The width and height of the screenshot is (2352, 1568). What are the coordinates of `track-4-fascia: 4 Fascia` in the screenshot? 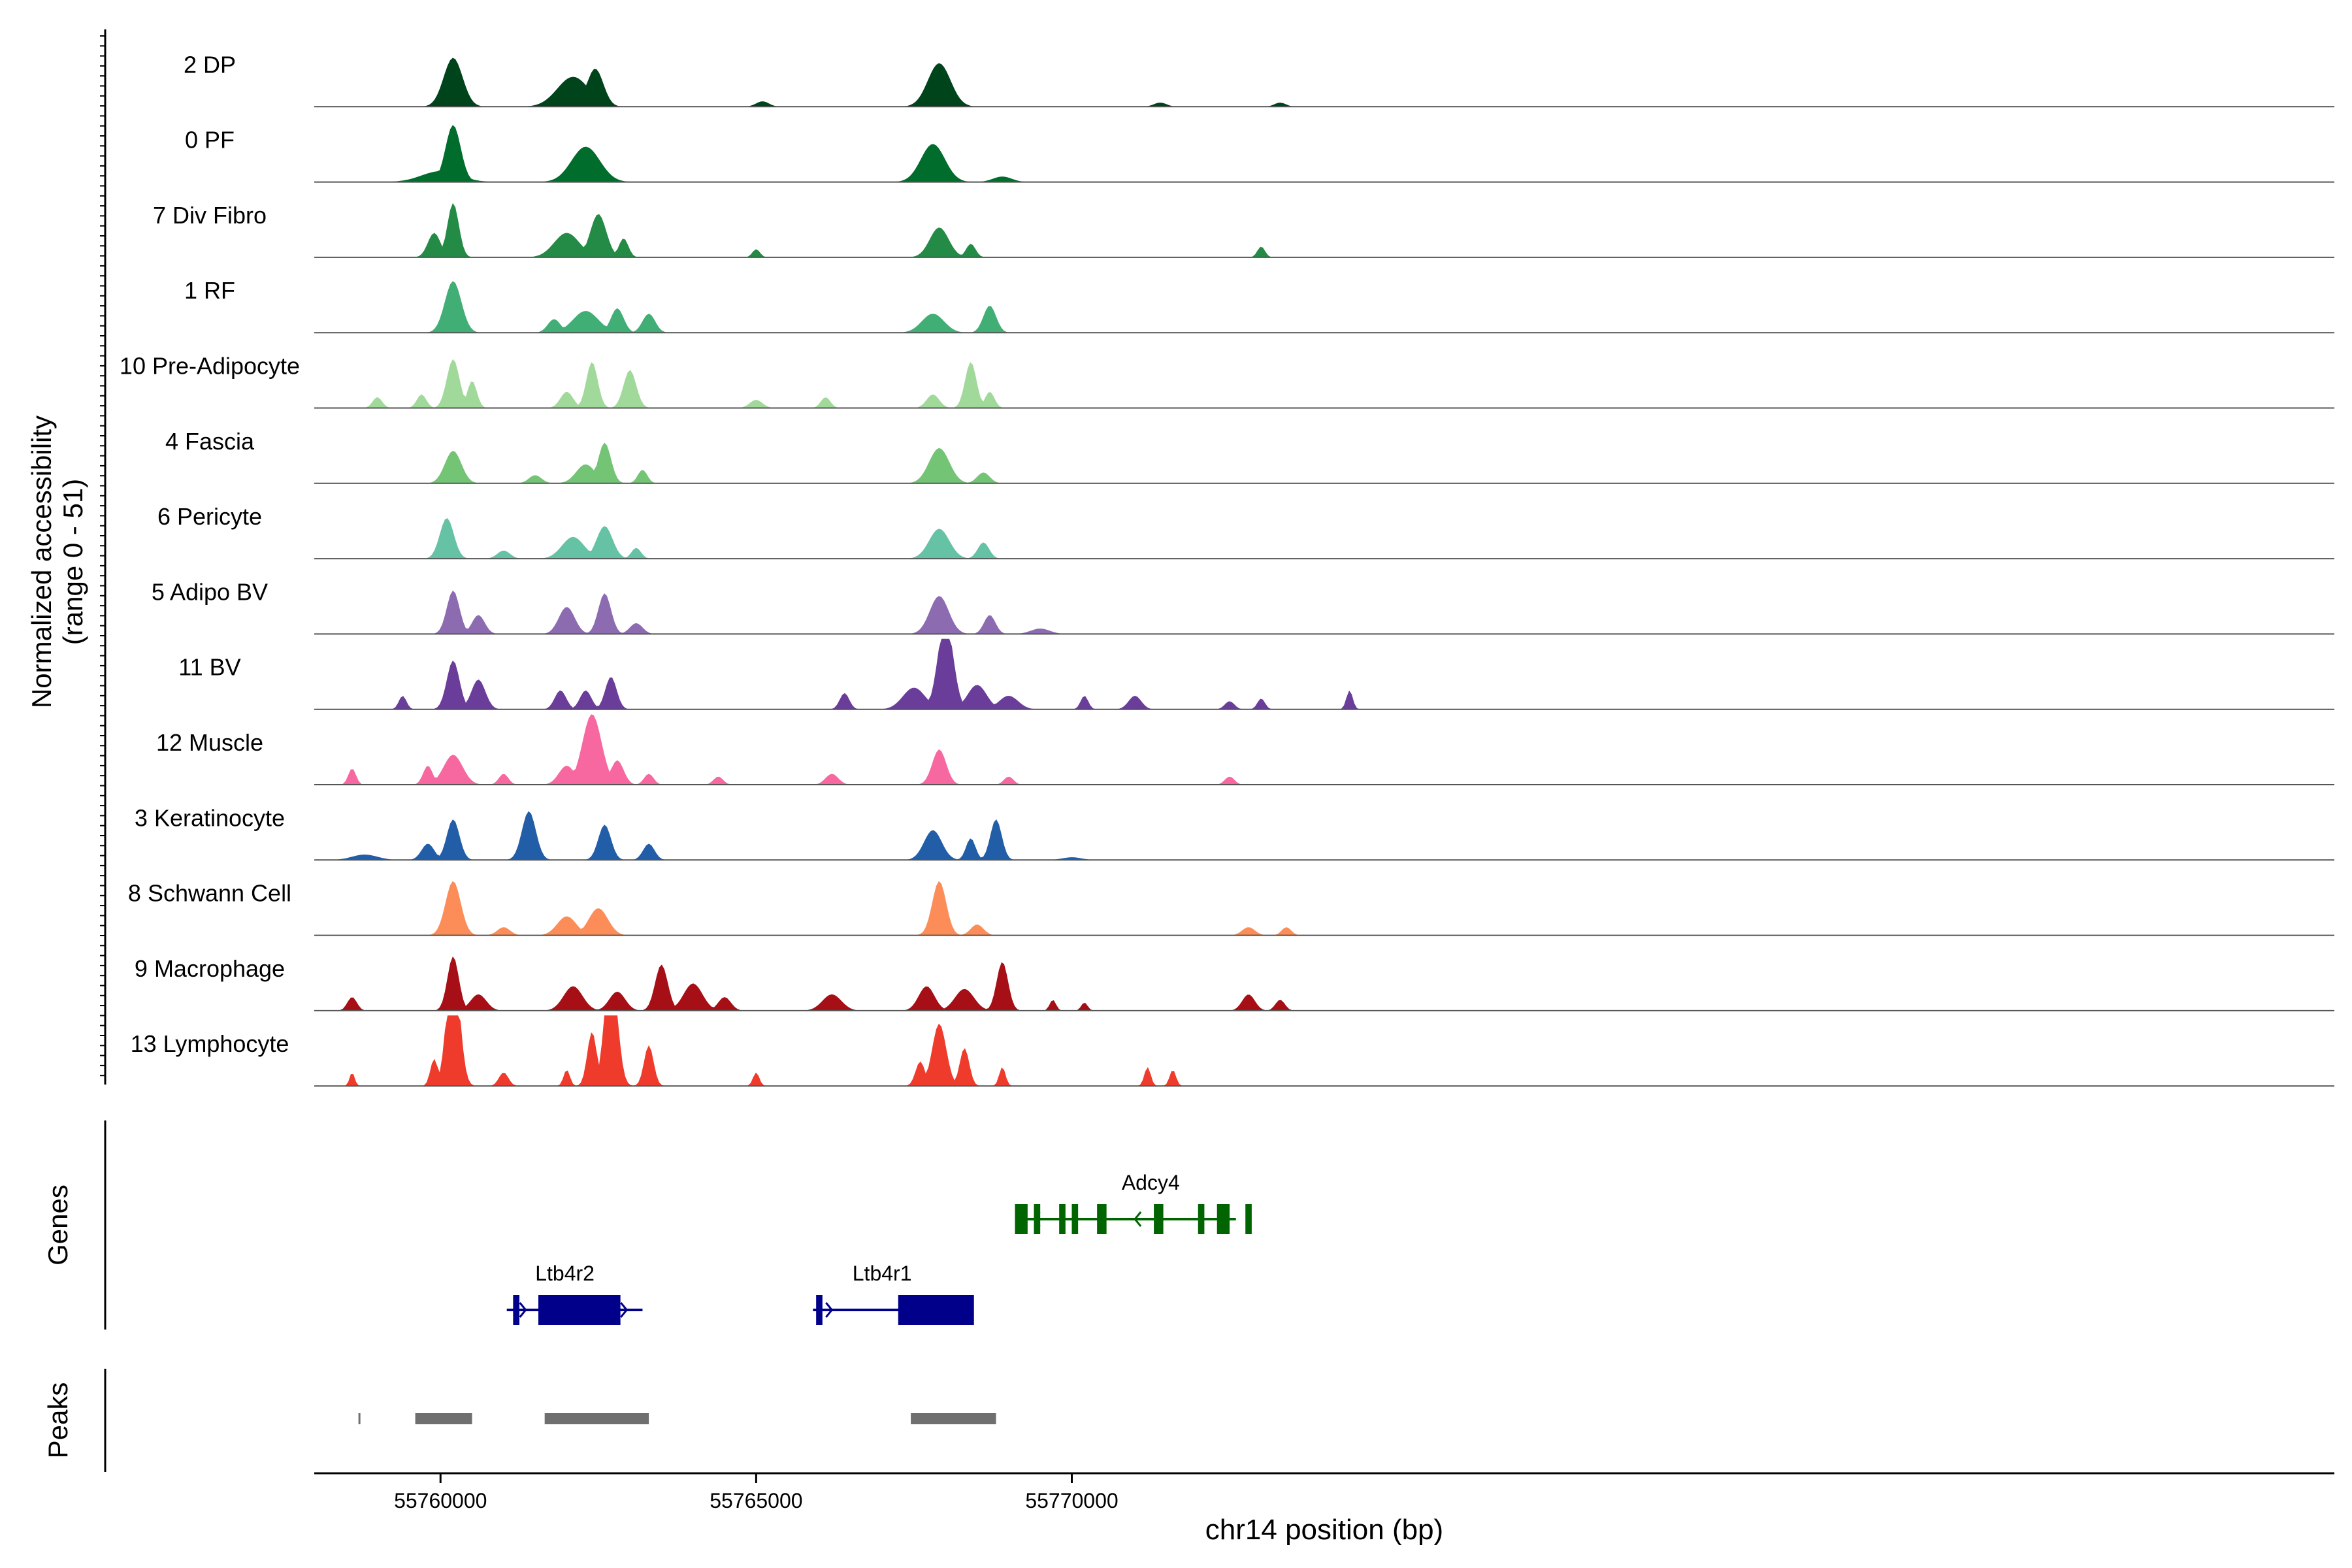 It's located at (1249, 456).